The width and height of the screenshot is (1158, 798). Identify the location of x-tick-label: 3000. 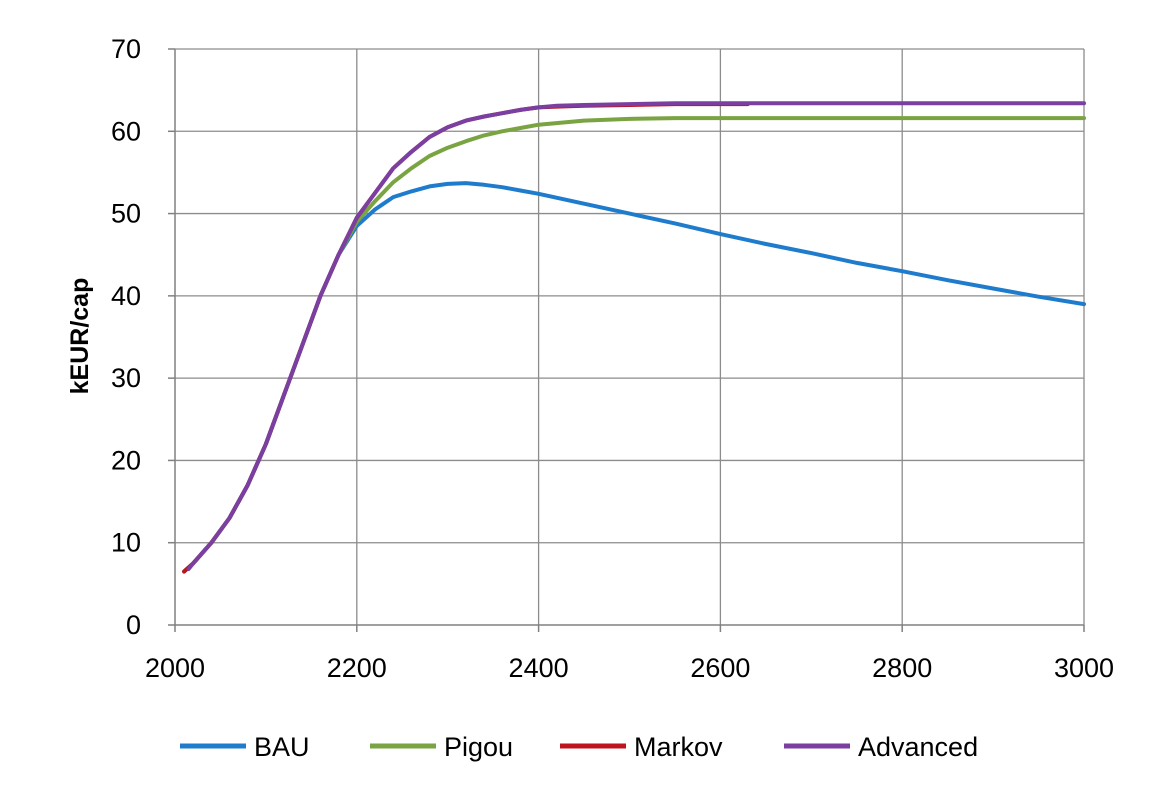
(1084, 668).